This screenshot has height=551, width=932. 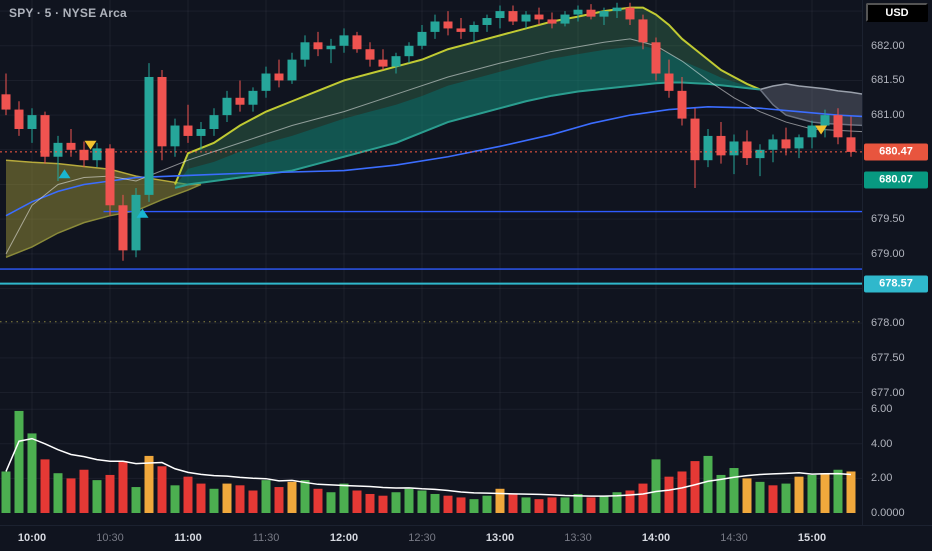 I want to click on price-tick: 681.50, so click(x=888, y=80).